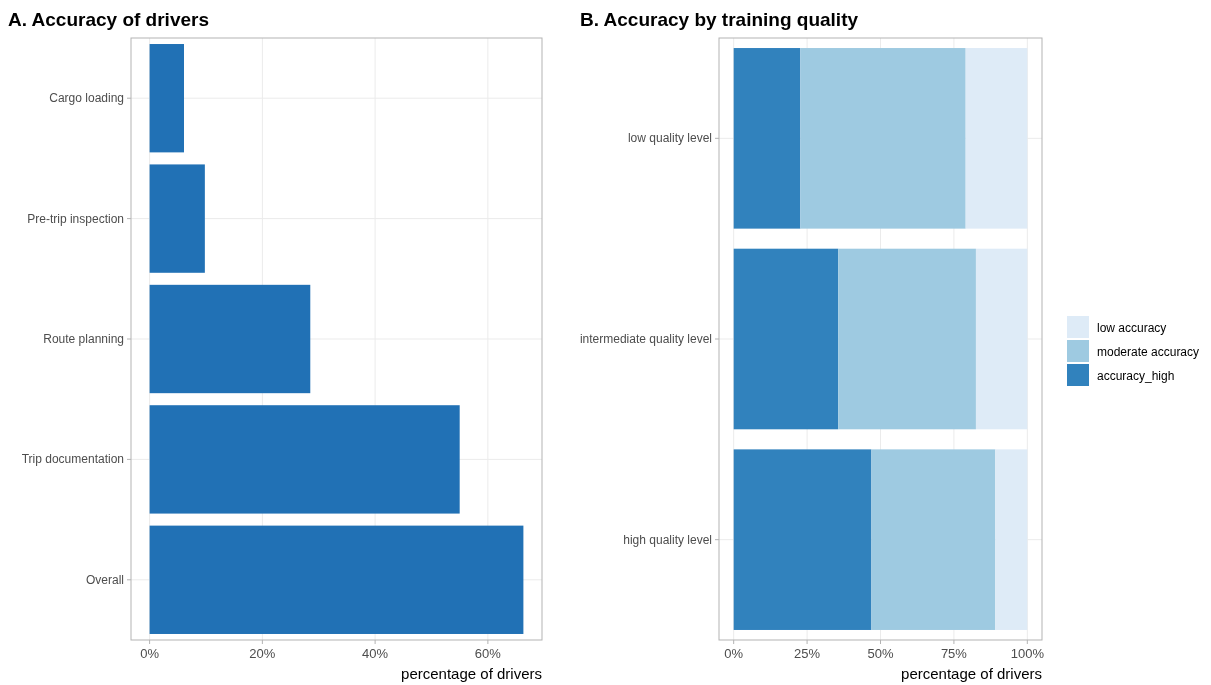  I want to click on legend-label: accuracy_high, so click(1136, 376).